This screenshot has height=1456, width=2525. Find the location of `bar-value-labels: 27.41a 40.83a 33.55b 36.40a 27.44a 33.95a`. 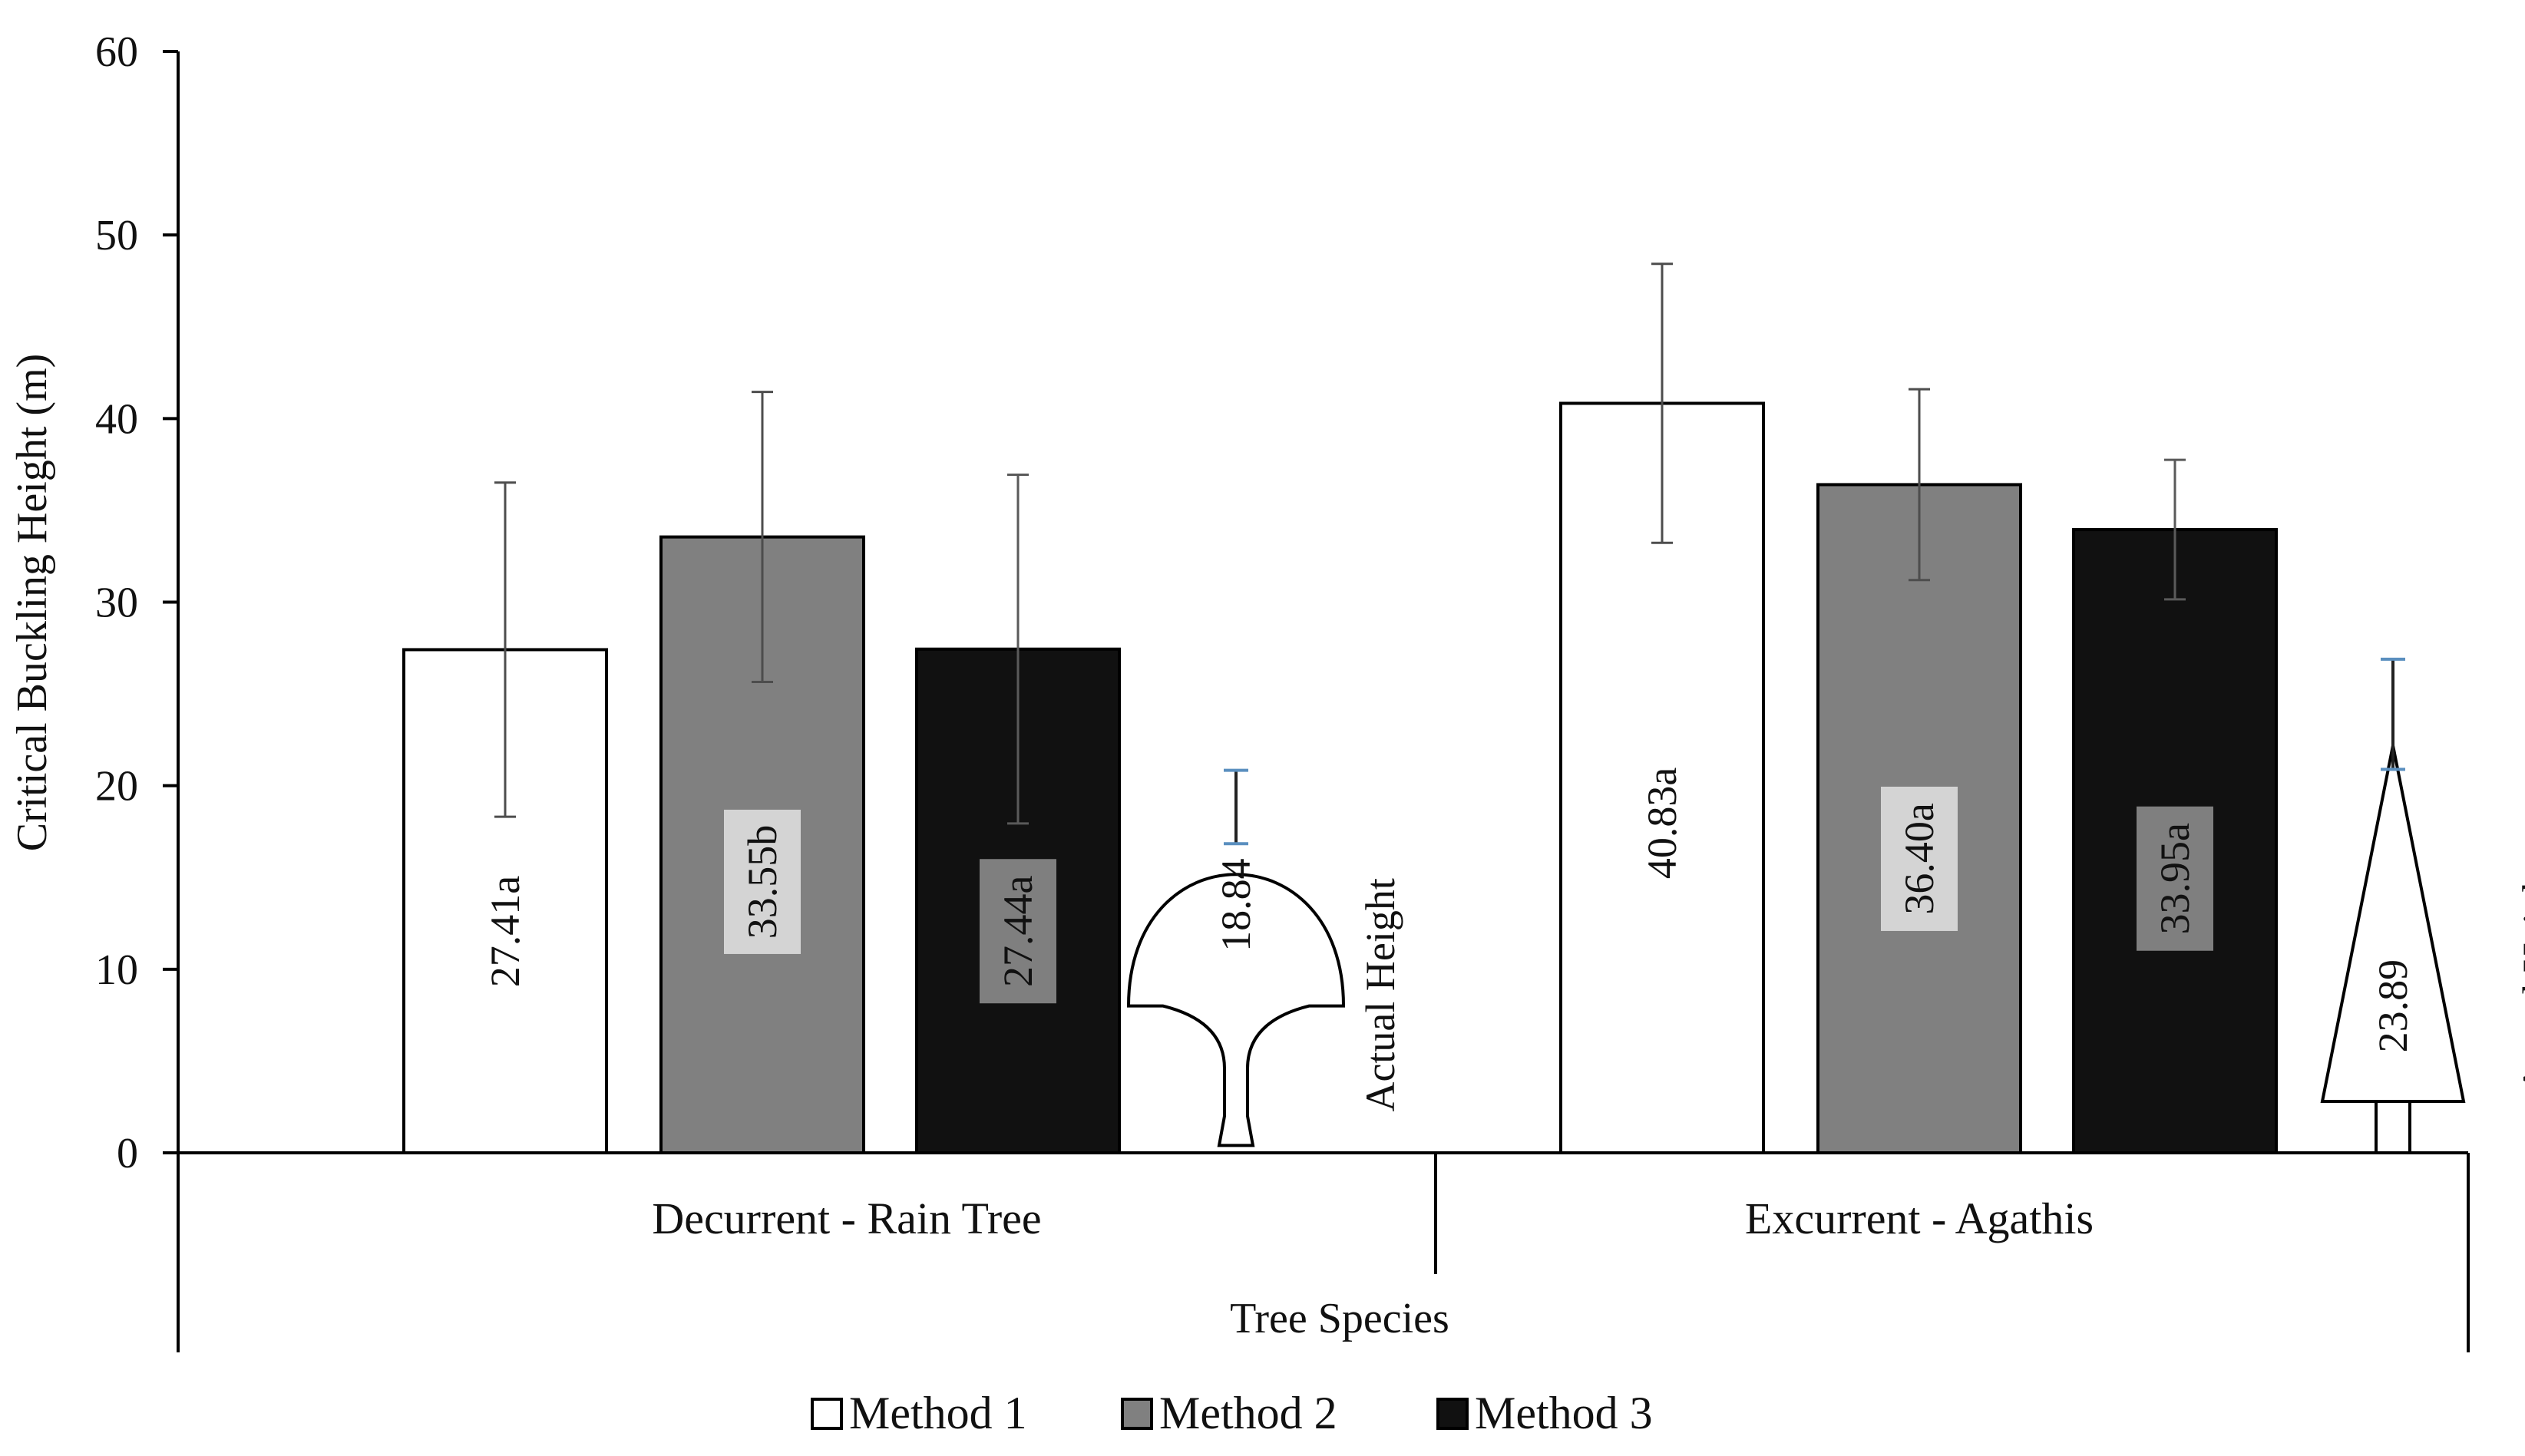

bar-value-labels: 27.41a 40.83a 33.55b 36.40a 27.44a 33.95a is located at coordinates (1347, 886).